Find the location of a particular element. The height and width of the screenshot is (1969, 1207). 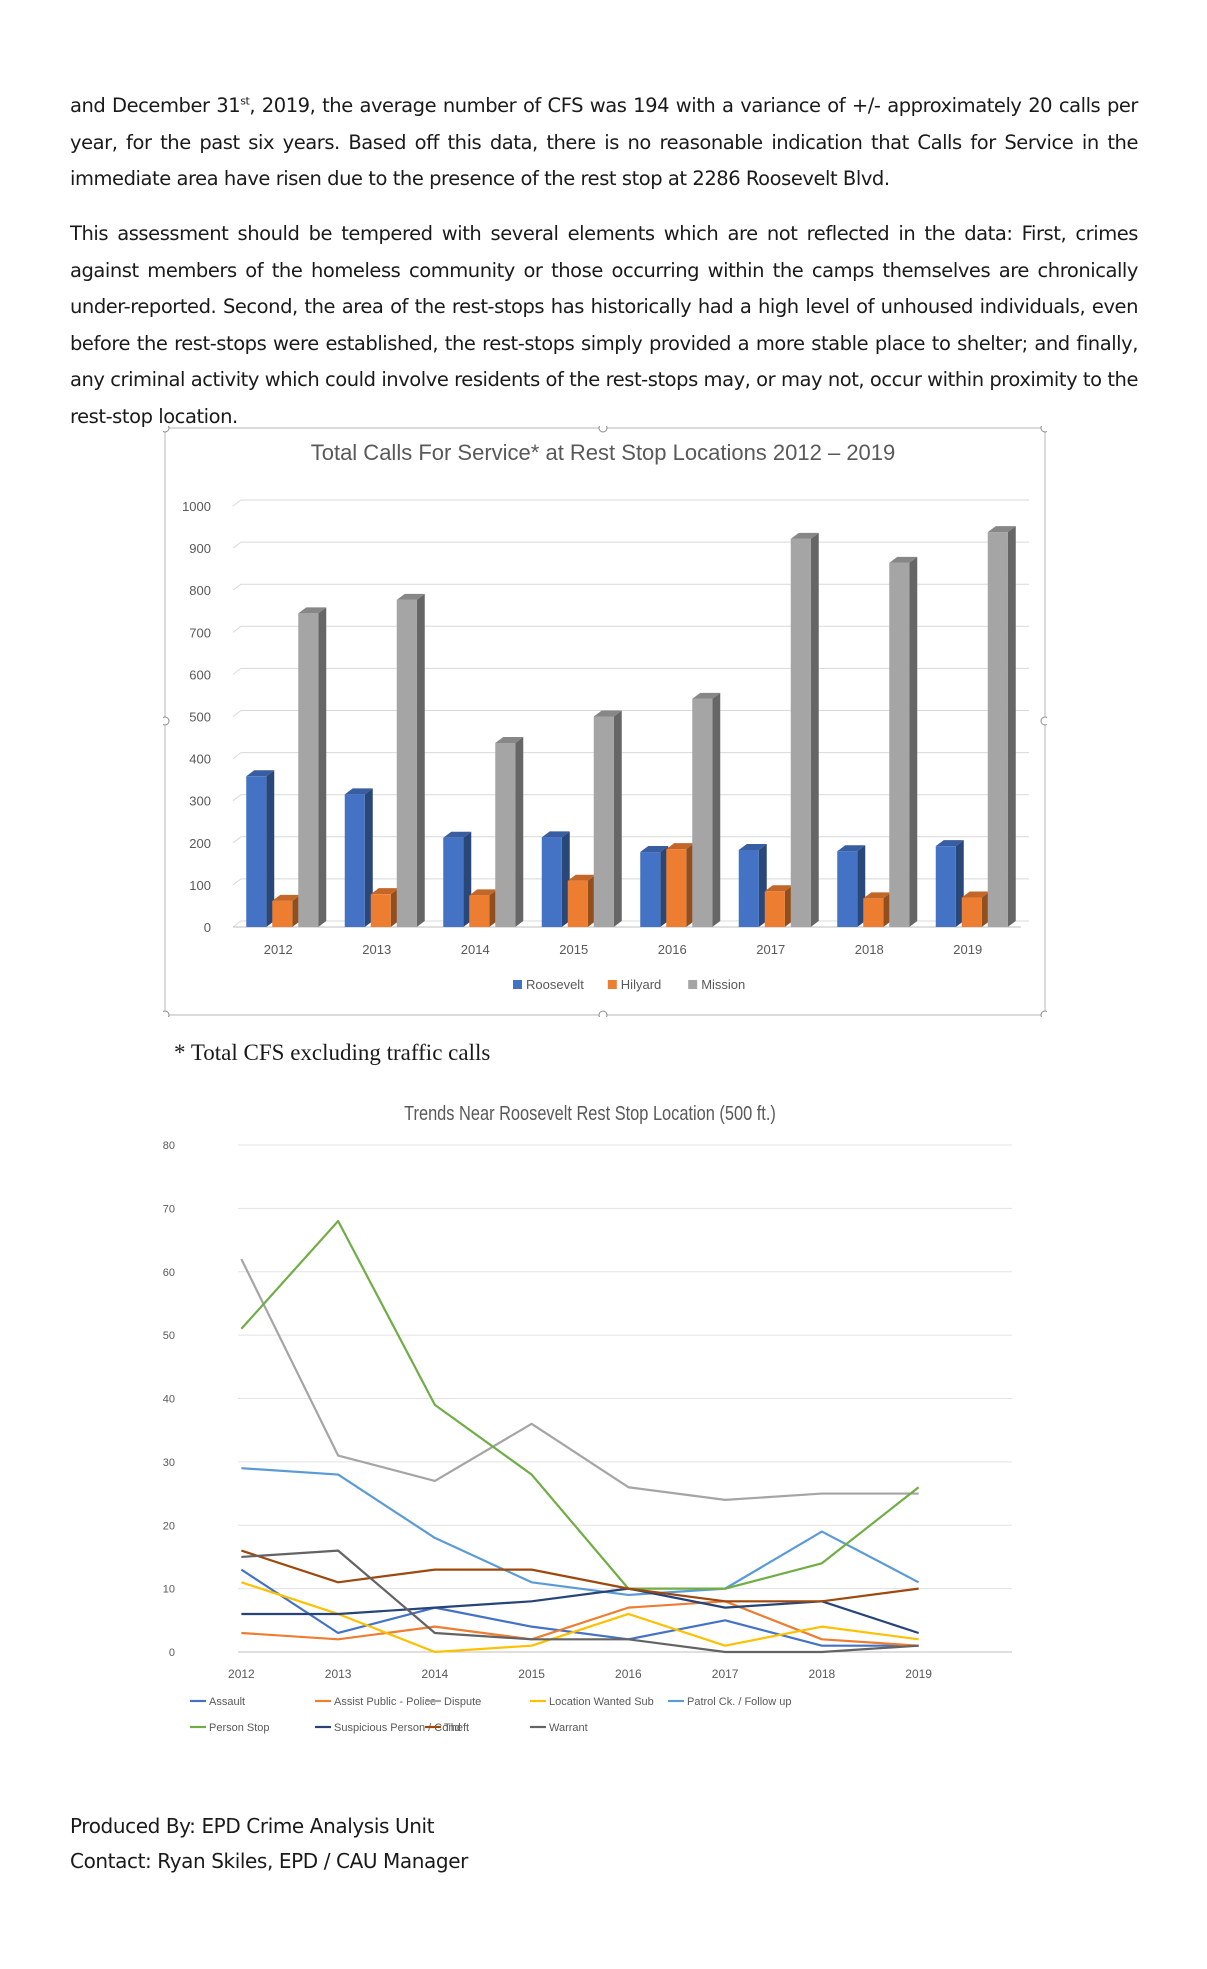

legend-label-7: Theft is located at coordinates (456, 1728).